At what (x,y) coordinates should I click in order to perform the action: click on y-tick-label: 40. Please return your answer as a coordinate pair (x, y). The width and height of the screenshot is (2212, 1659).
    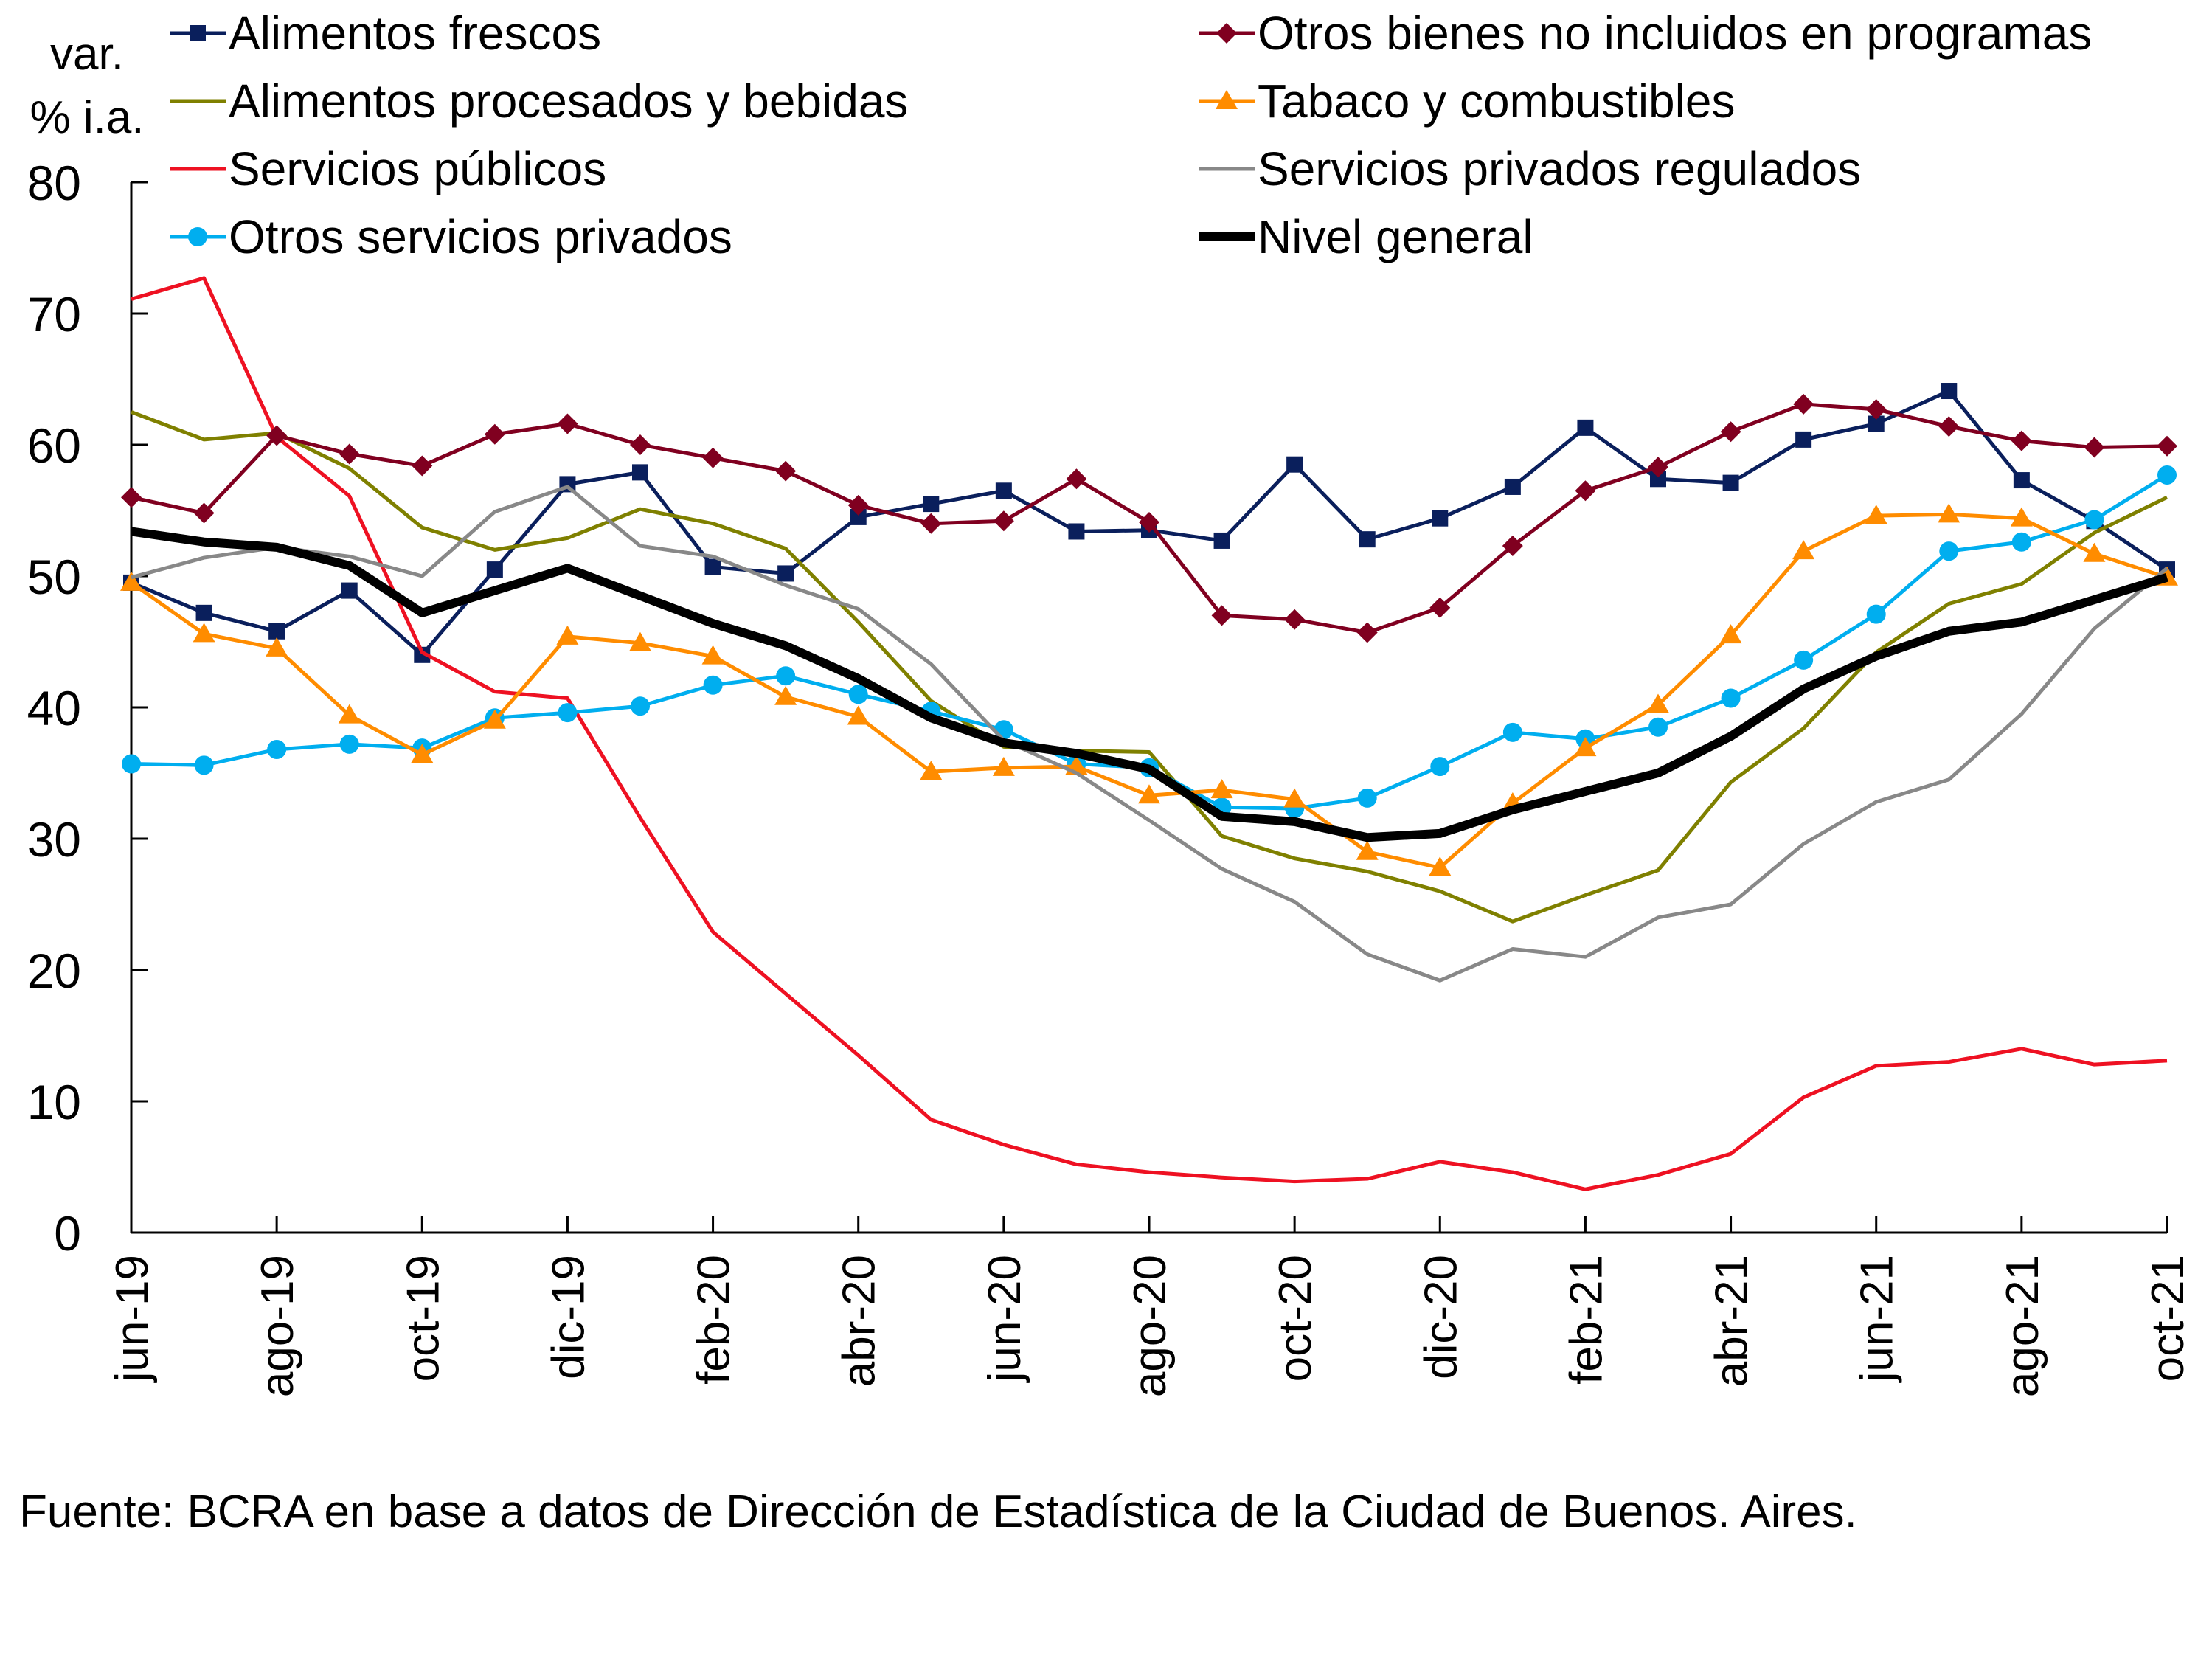
    Looking at the image, I should click on (54, 708).